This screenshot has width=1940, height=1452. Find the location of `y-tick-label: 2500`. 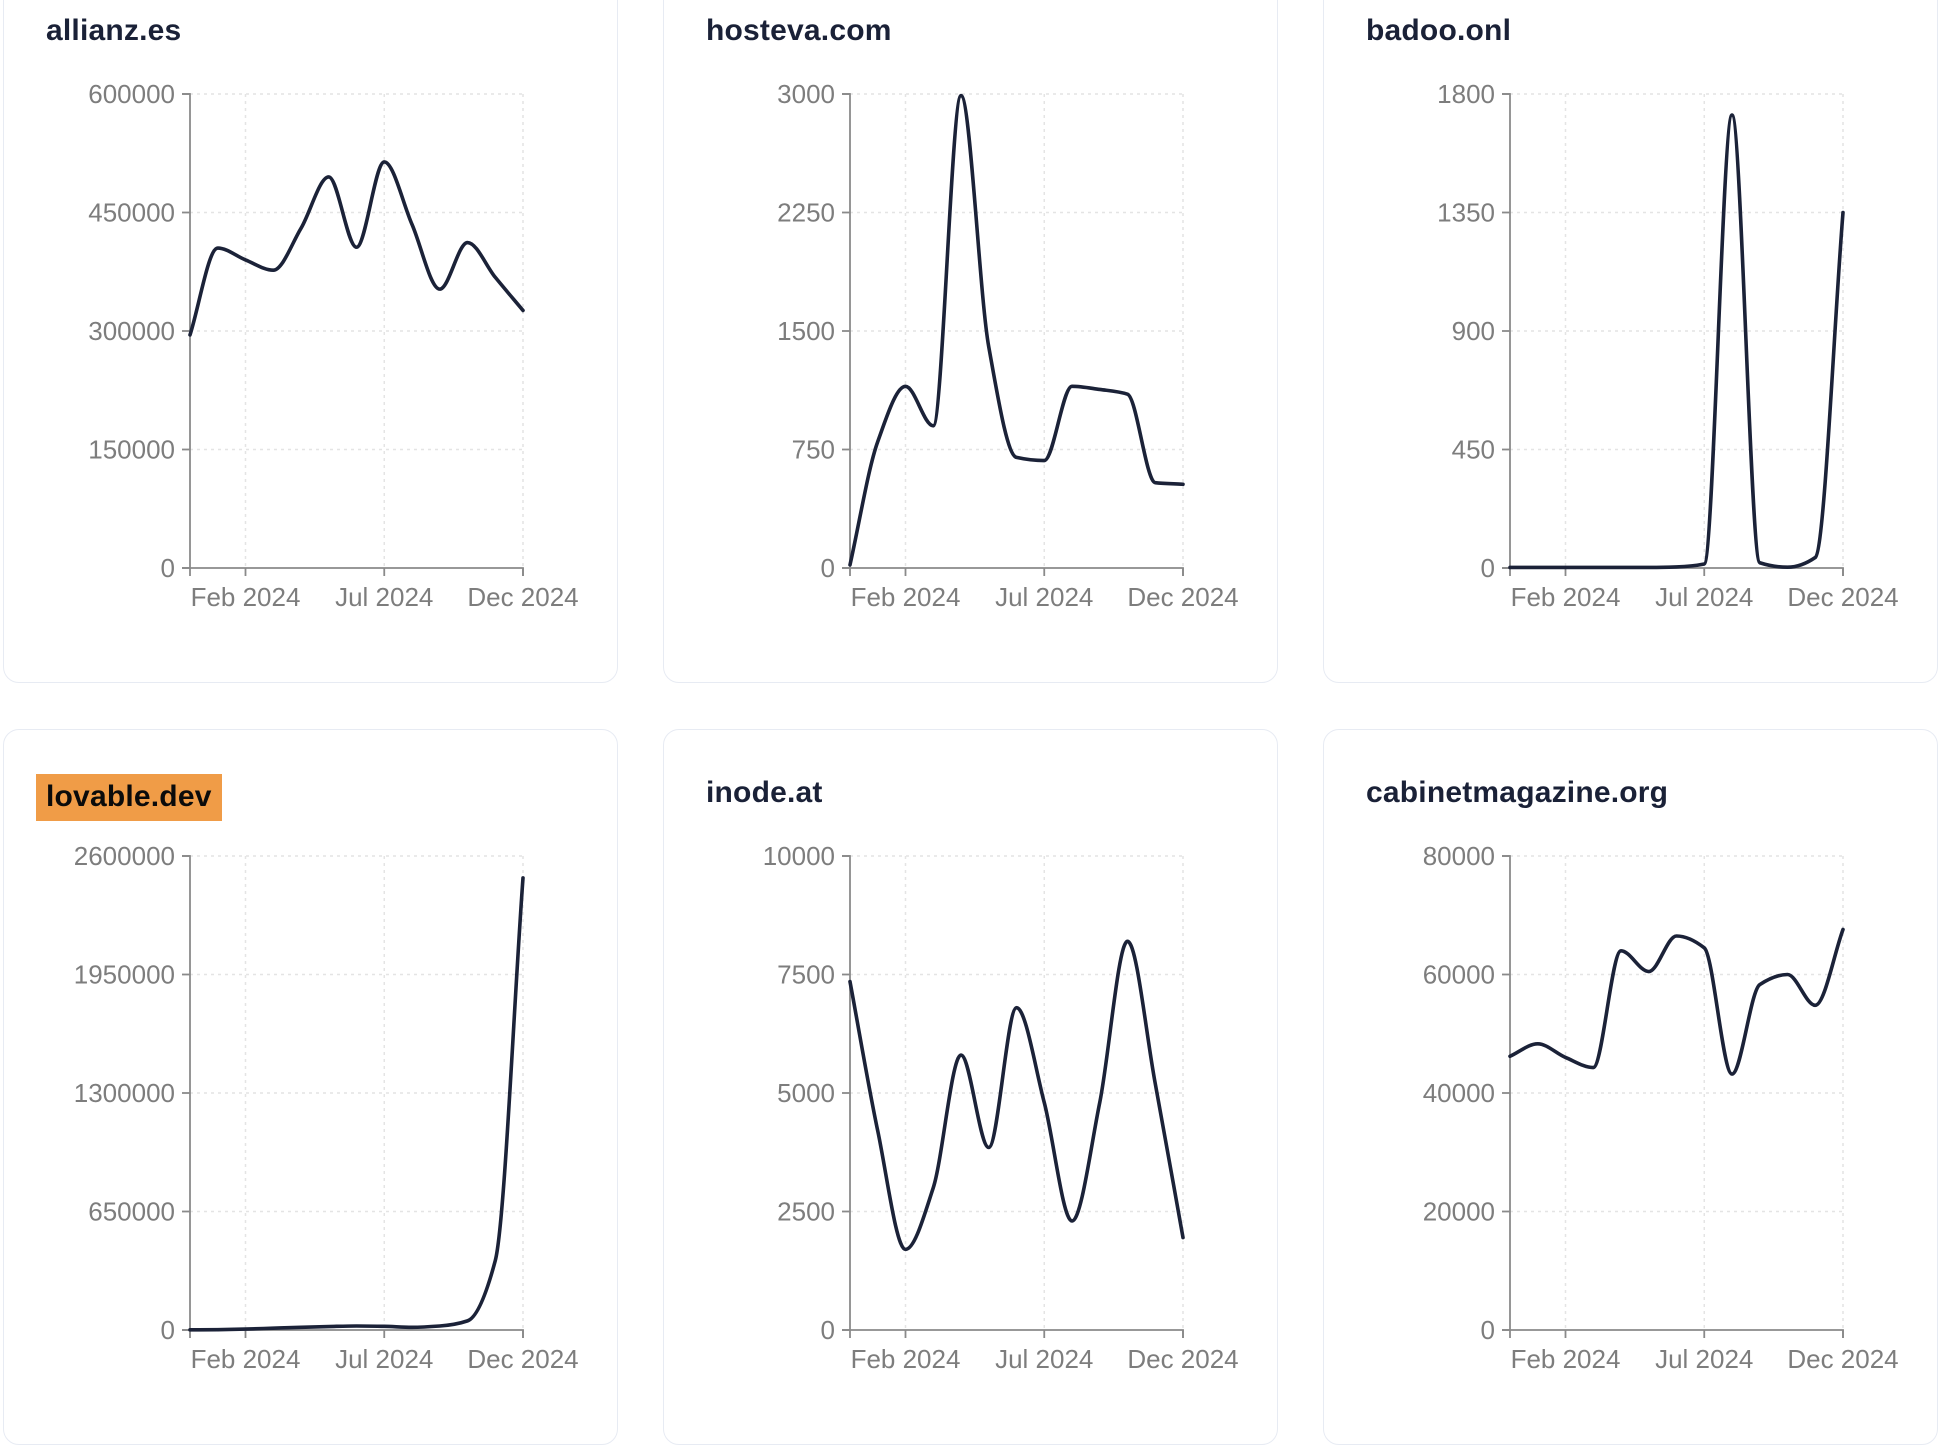

y-tick-label: 2500 is located at coordinates (806, 1211).